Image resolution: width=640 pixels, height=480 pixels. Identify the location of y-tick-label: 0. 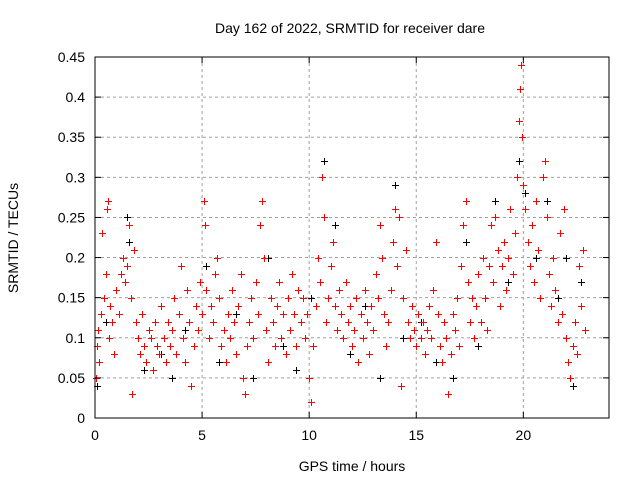
(81, 418).